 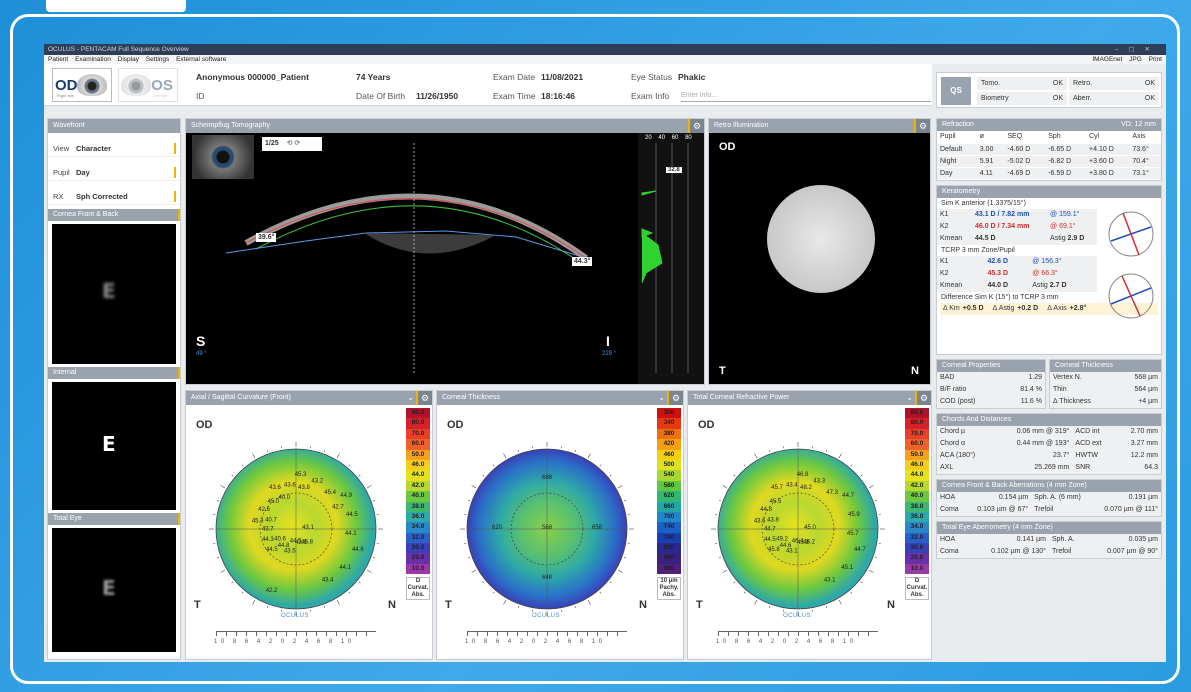 I want to click on menu-display: Display, so click(x=128, y=59).